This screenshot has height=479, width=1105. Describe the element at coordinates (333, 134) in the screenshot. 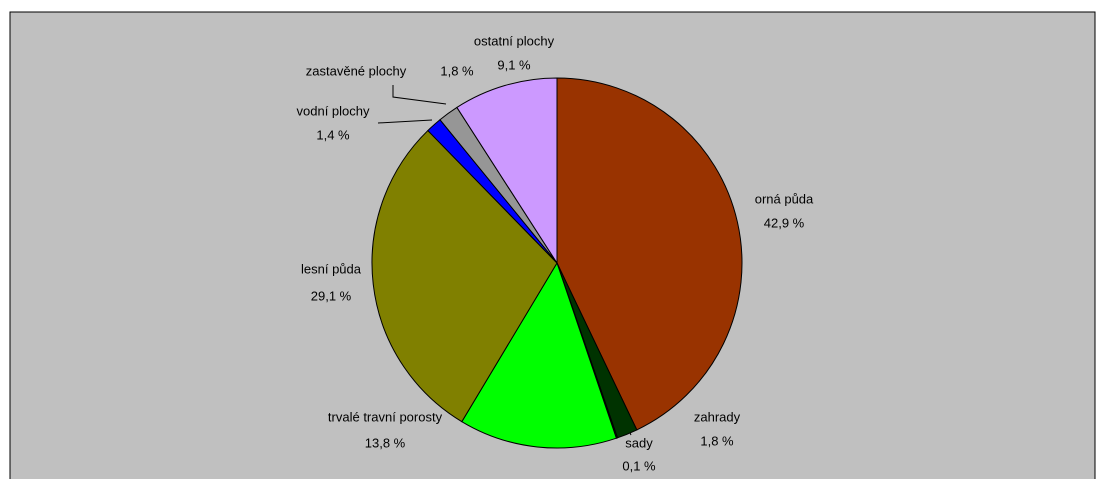

I see `value-label: 1,4 %` at that location.